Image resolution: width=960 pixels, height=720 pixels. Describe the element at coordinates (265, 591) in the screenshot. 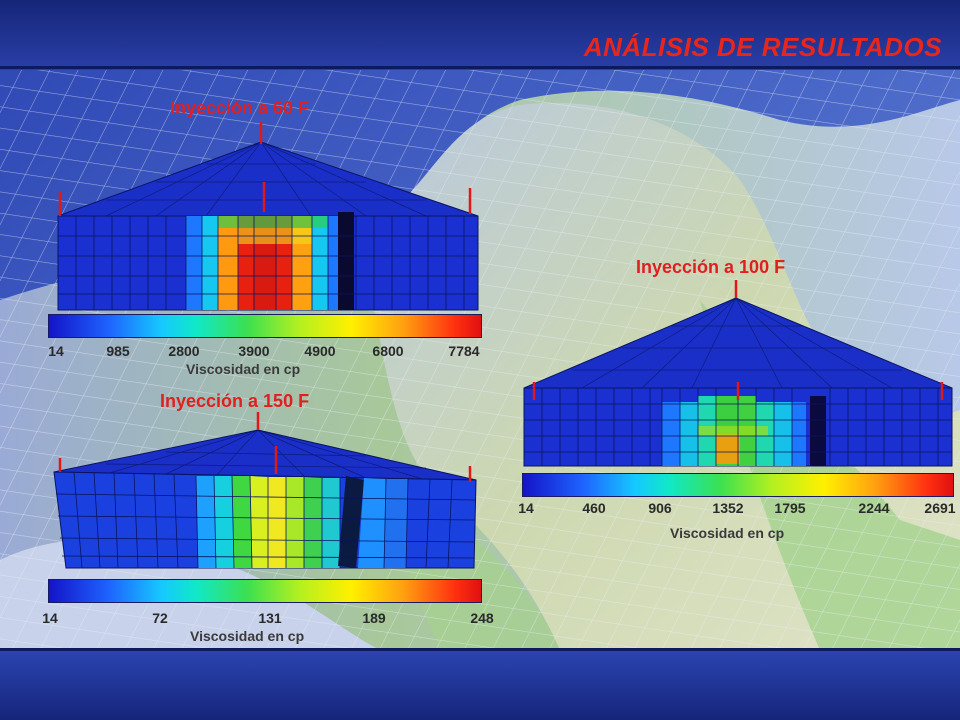

I see `viscosity-scale-150f` at that location.